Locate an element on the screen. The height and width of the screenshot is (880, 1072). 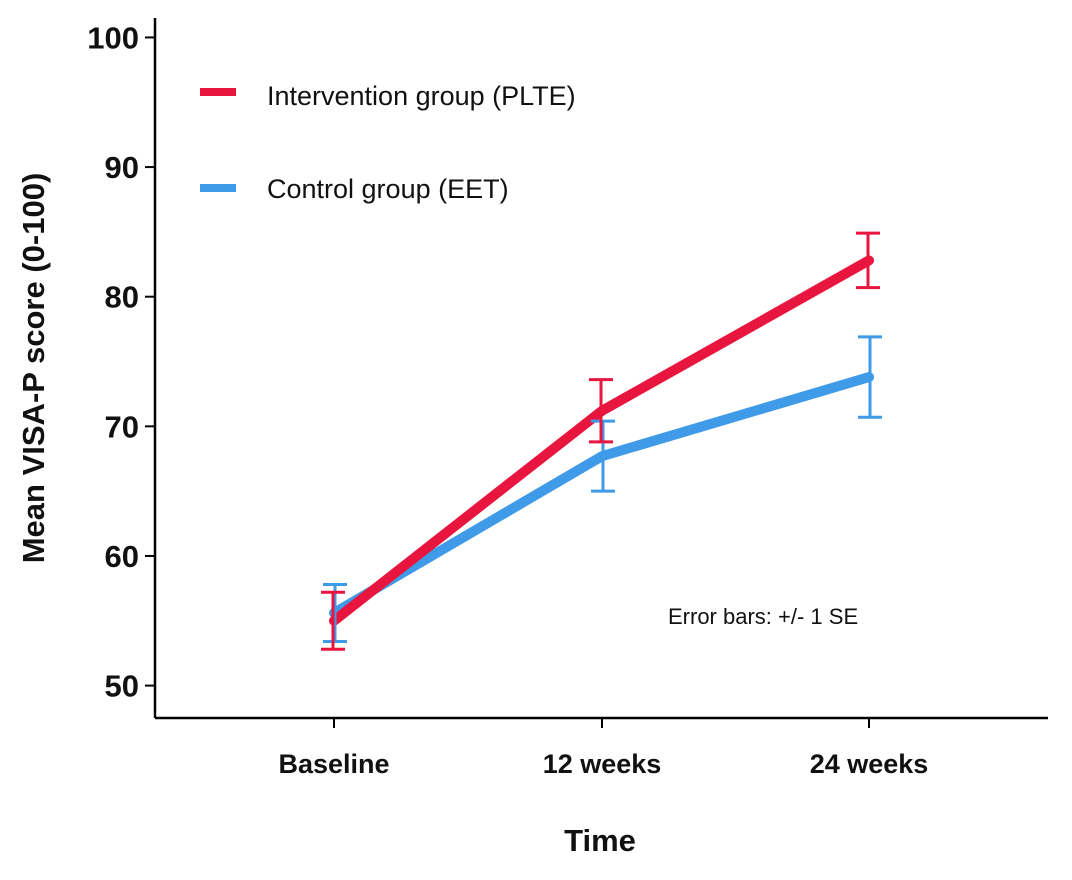
x-tick-label: 24 weeks is located at coordinates (869, 764).